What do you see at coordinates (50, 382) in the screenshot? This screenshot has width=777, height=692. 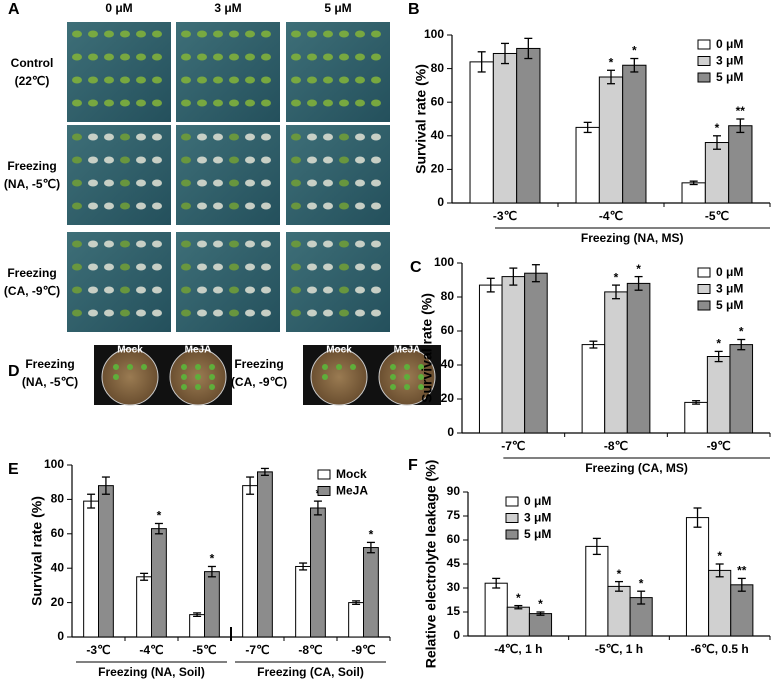 I see `plate-label: (NA, -5℃)` at bounding box center [50, 382].